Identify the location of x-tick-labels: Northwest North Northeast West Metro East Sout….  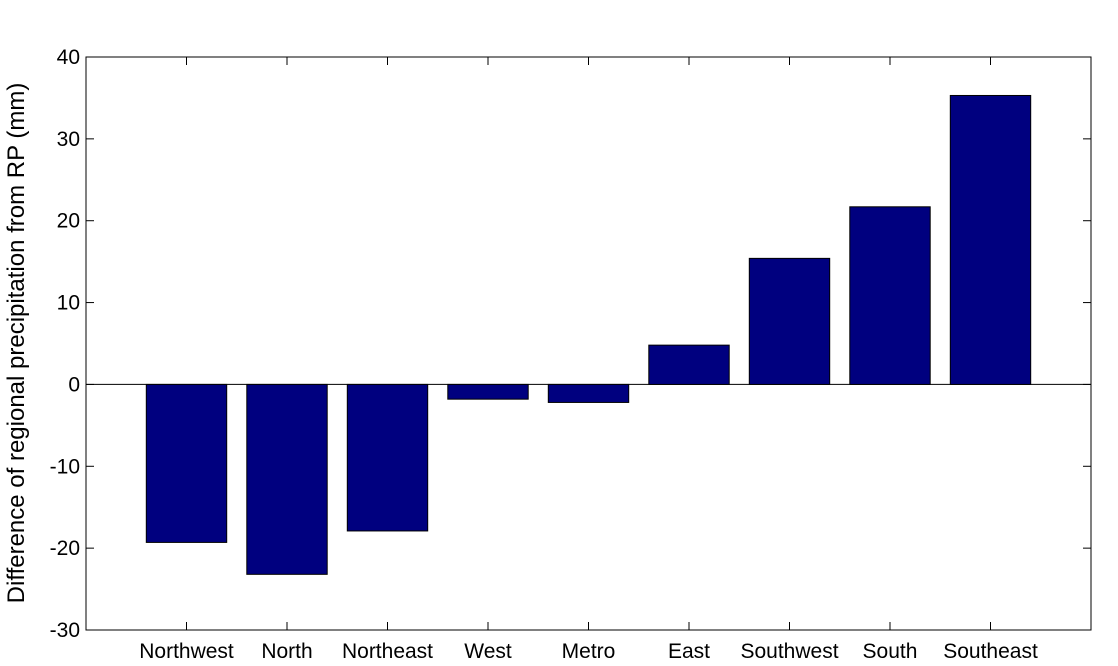
(588, 651).